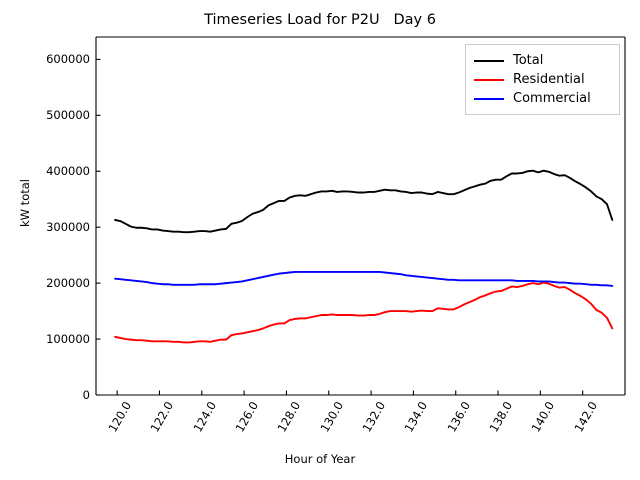  I want to click on series-line-residential, so click(364, 312).